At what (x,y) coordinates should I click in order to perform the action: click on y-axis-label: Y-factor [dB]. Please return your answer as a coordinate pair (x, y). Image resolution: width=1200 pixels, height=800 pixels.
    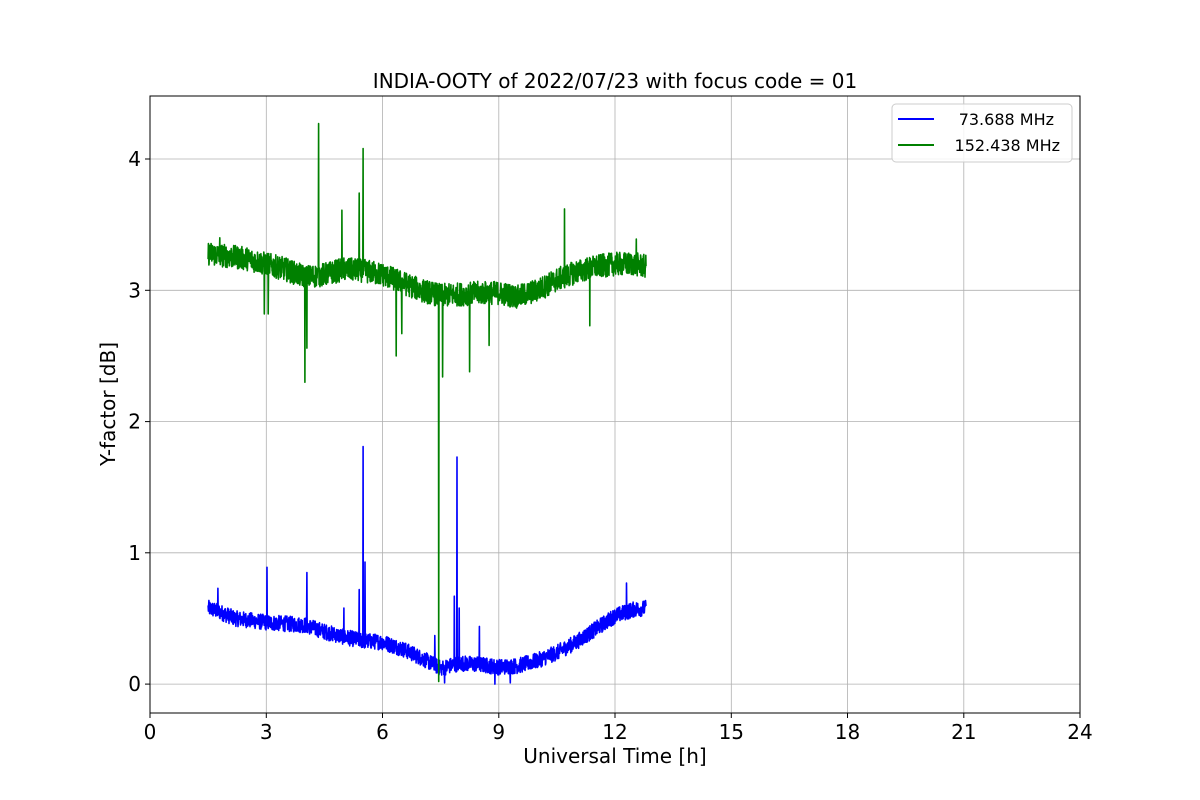
    Looking at the image, I should click on (108, 404).